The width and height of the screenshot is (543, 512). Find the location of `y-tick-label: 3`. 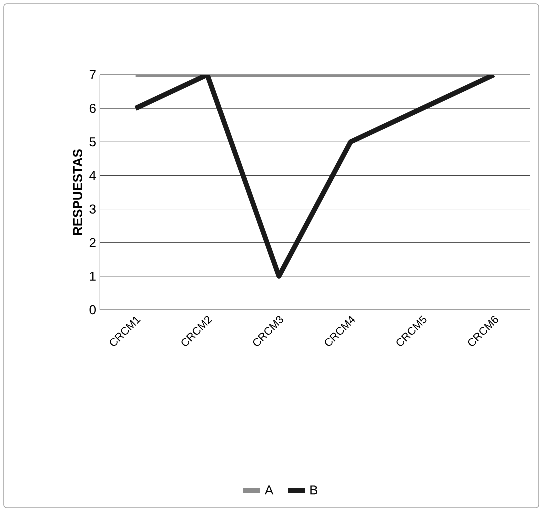

y-tick-label: 3 is located at coordinates (93, 209).